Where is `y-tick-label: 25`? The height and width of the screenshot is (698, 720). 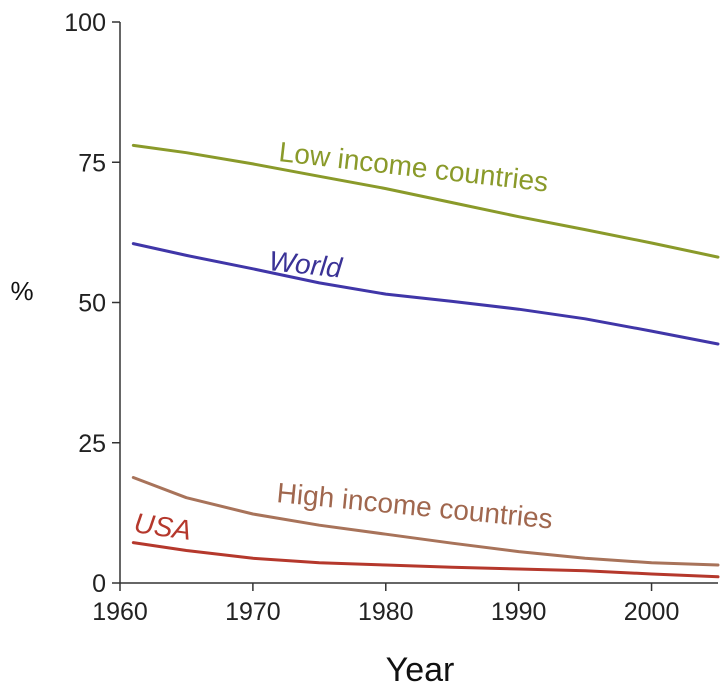
y-tick-label: 25 is located at coordinates (92, 444).